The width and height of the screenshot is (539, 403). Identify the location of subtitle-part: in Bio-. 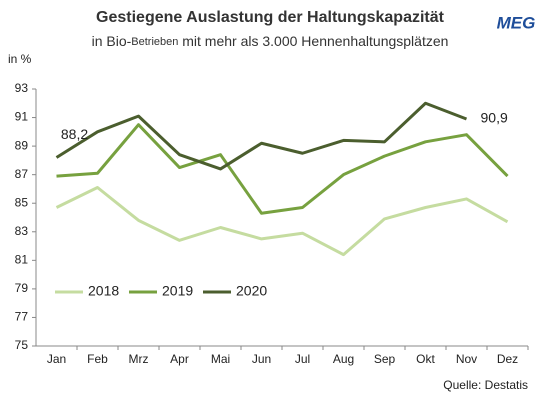
(112, 41).